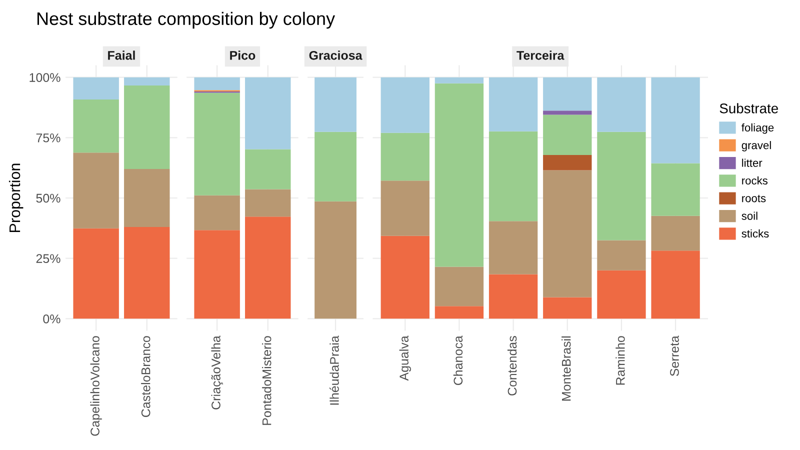  What do you see at coordinates (121, 55) in the screenshot?
I see `chart-subtitle: Faial` at bounding box center [121, 55].